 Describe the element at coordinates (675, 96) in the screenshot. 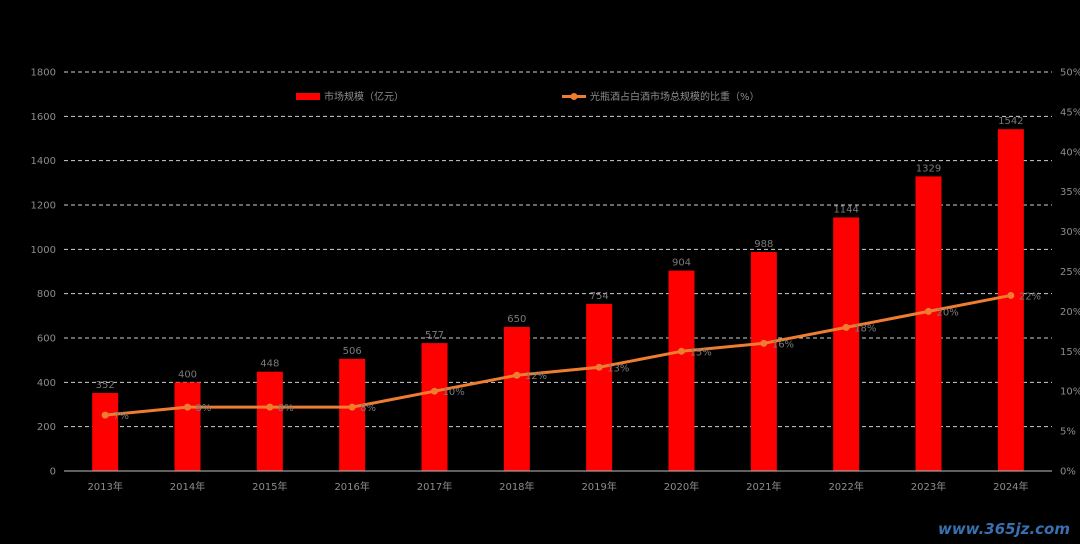

I see `legend-line-label: 光瓶酒占白酒市场总规模的比重（%）` at that location.